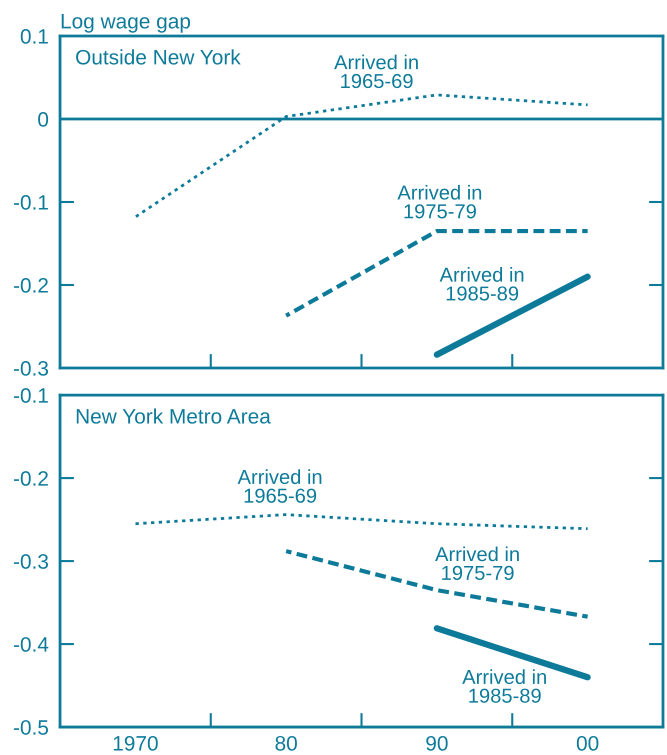 This screenshot has width=667, height=755. I want to click on y-tick-label: -0.4, so click(31, 644).